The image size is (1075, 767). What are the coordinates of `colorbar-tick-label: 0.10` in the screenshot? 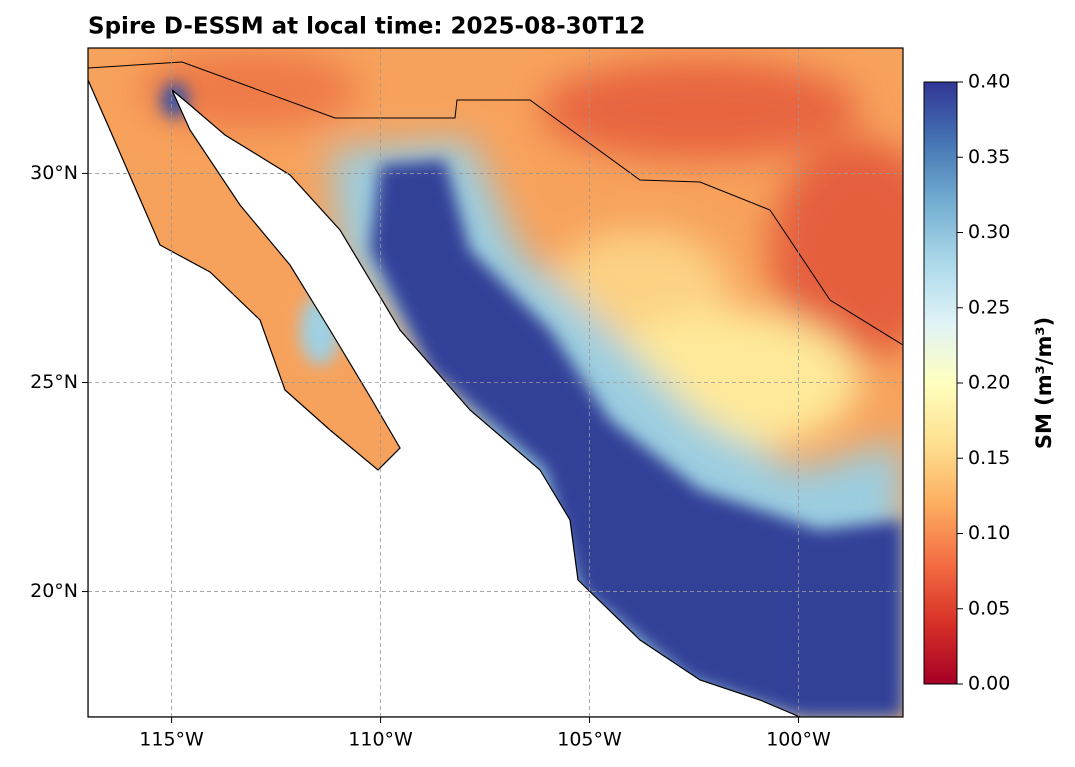 It's located at (989, 533).